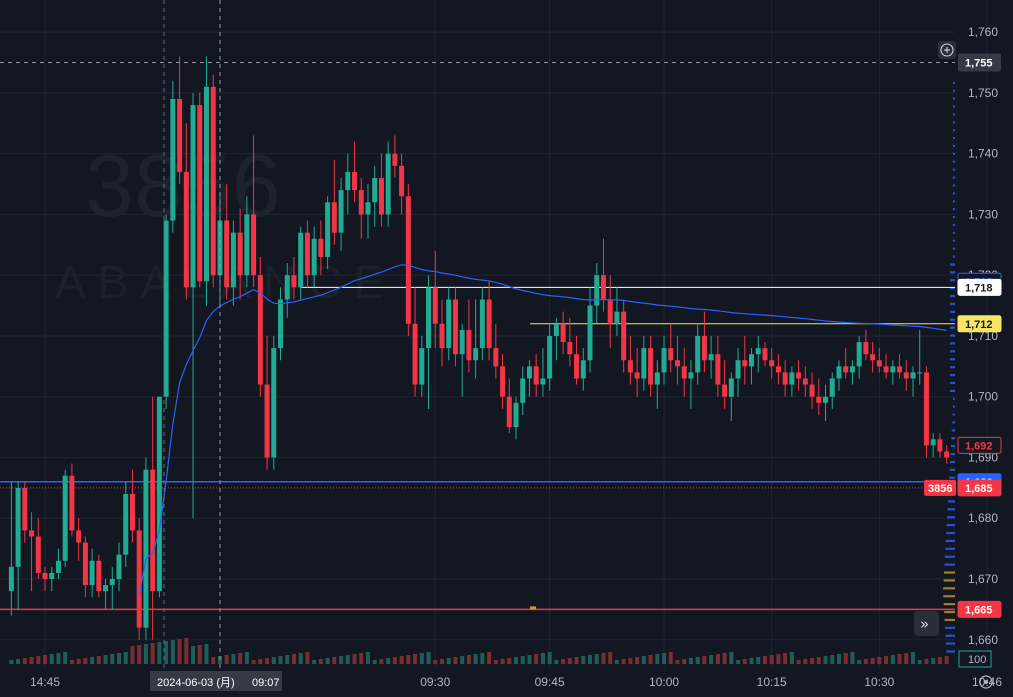 The height and width of the screenshot is (697, 1013). I want to click on price-label-red-outline-text: 1,692, so click(979, 446).